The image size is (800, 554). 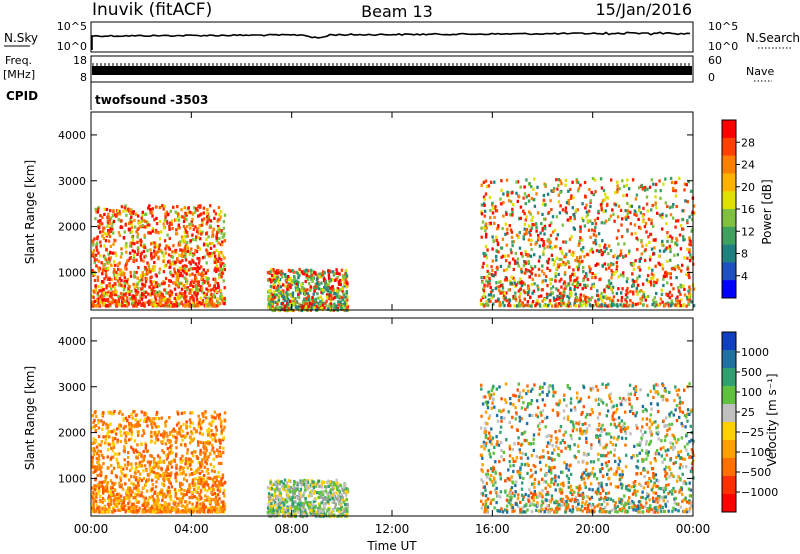 What do you see at coordinates (729, 182) in the screenshot?
I see `power-colorbar-swatch` at bounding box center [729, 182].